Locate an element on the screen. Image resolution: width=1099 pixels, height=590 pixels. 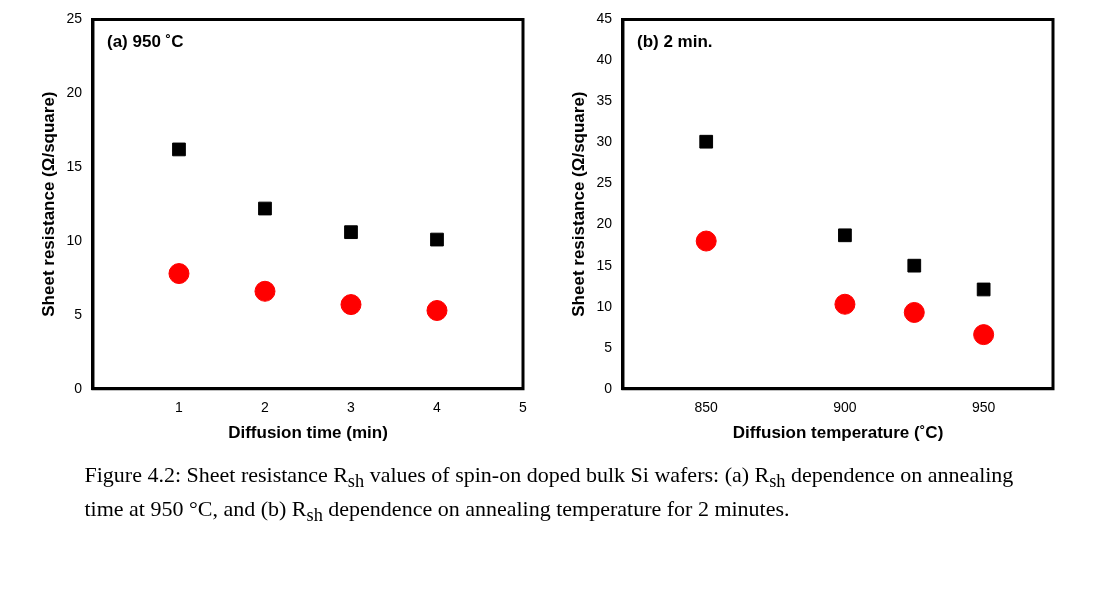
x-tick-label: 1 is located at coordinates (178, 407).